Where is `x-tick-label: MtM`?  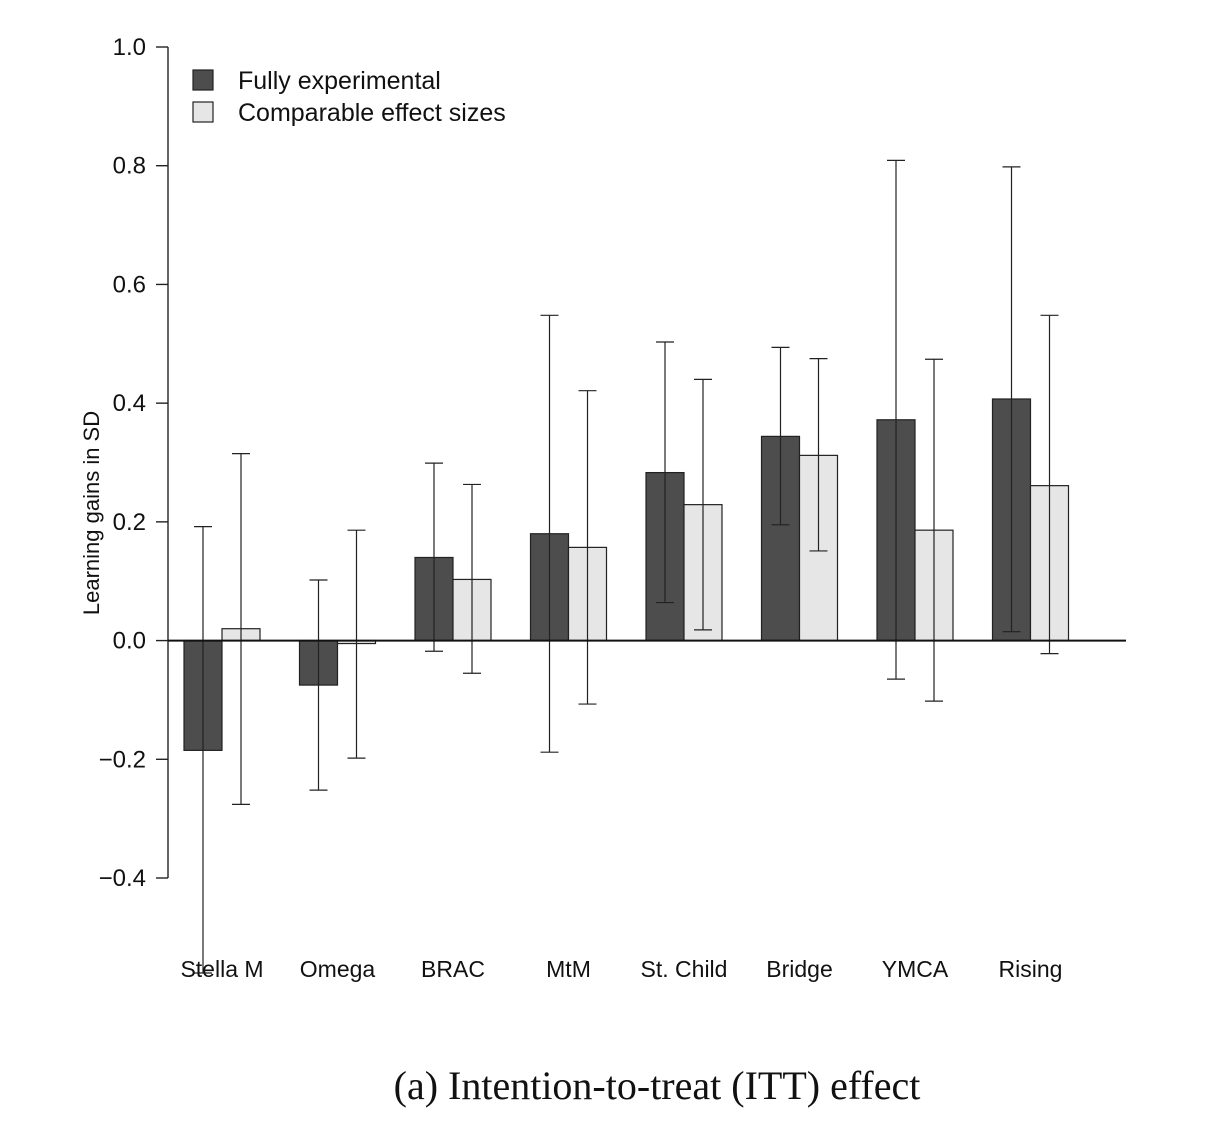 x-tick-label: MtM is located at coordinates (568, 969).